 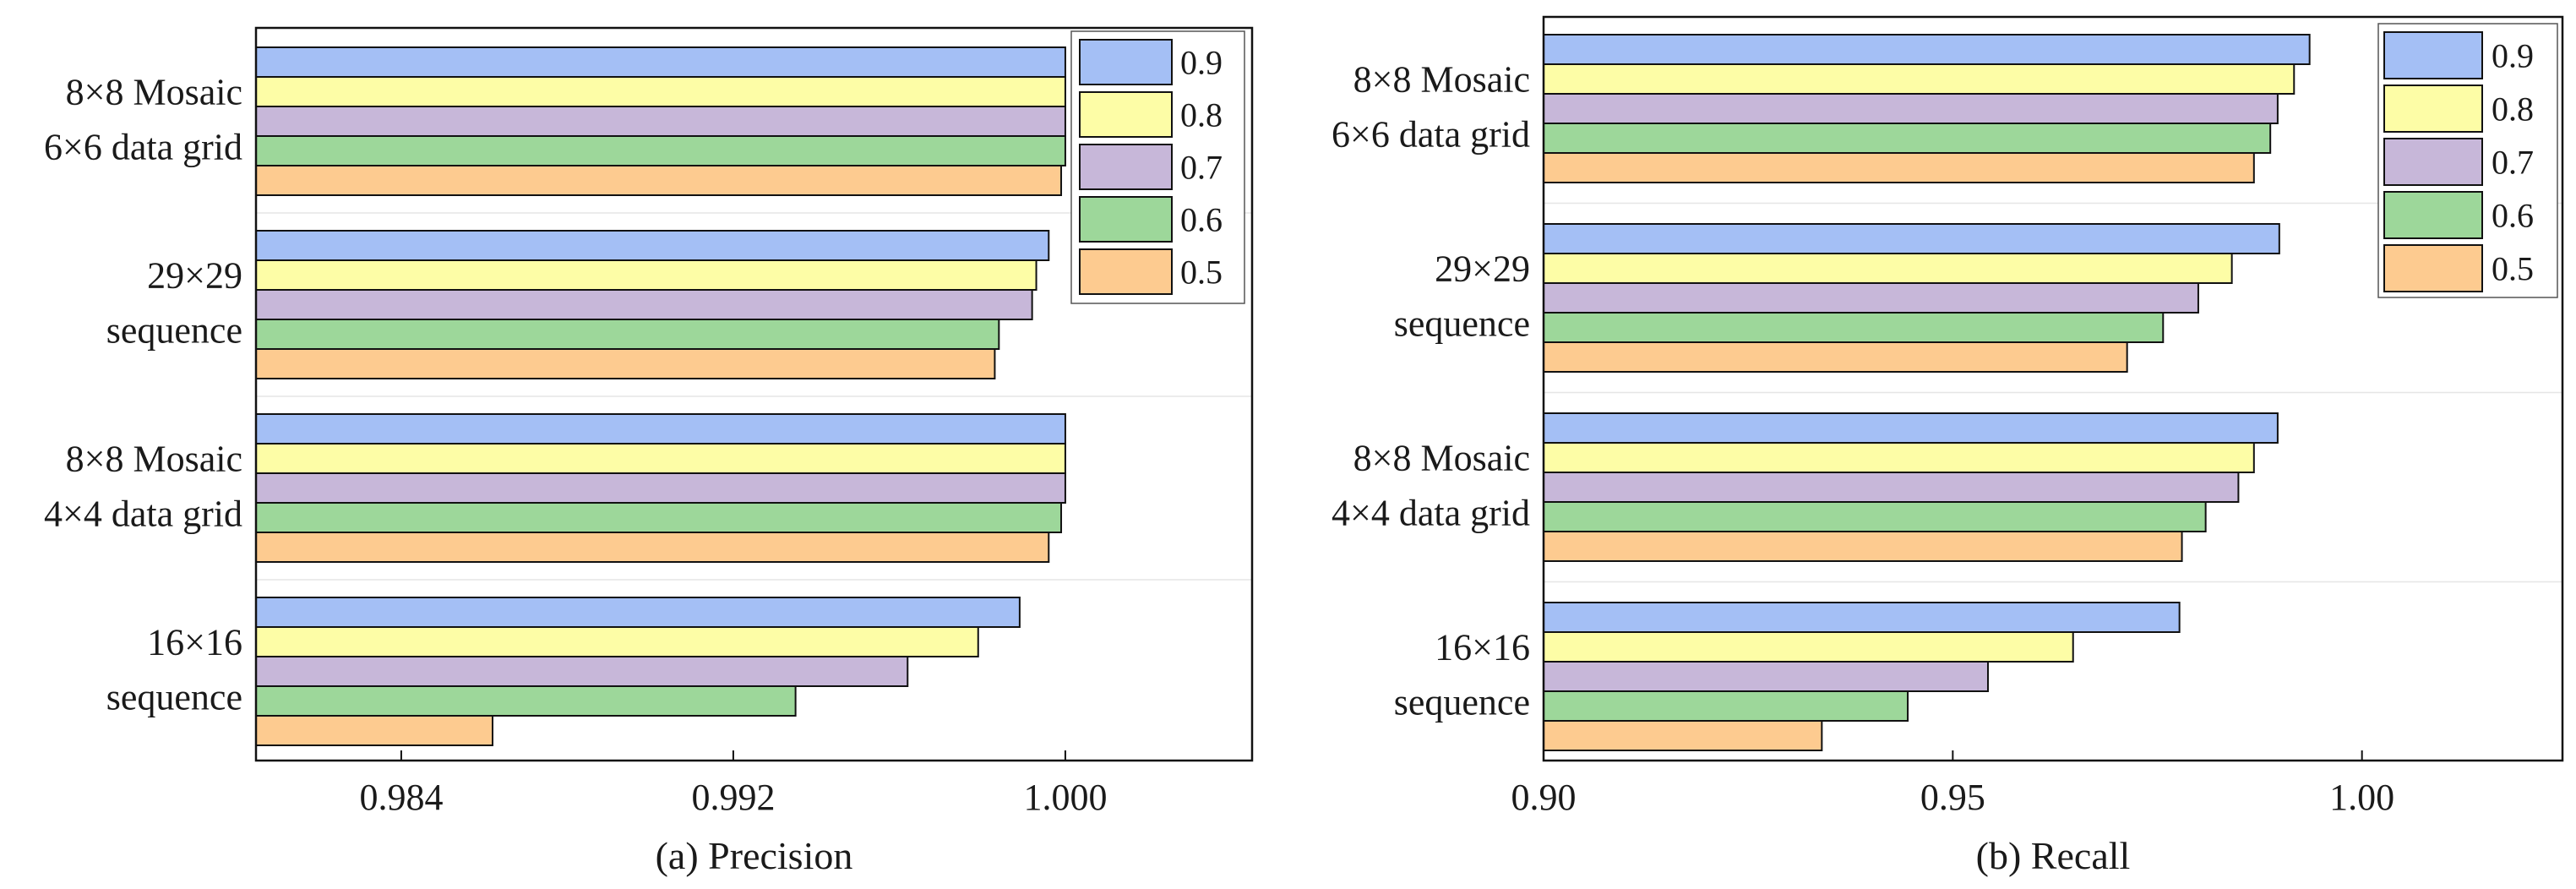 What do you see at coordinates (401, 798) in the screenshot?
I see `x-tick-label: 0.984` at bounding box center [401, 798].